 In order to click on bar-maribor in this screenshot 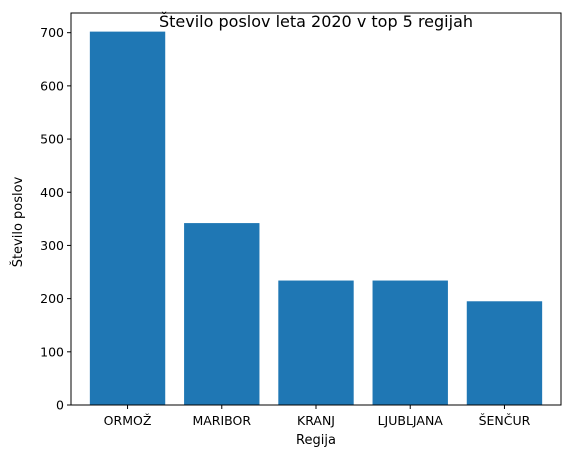, I will do `click(222, 314)`.